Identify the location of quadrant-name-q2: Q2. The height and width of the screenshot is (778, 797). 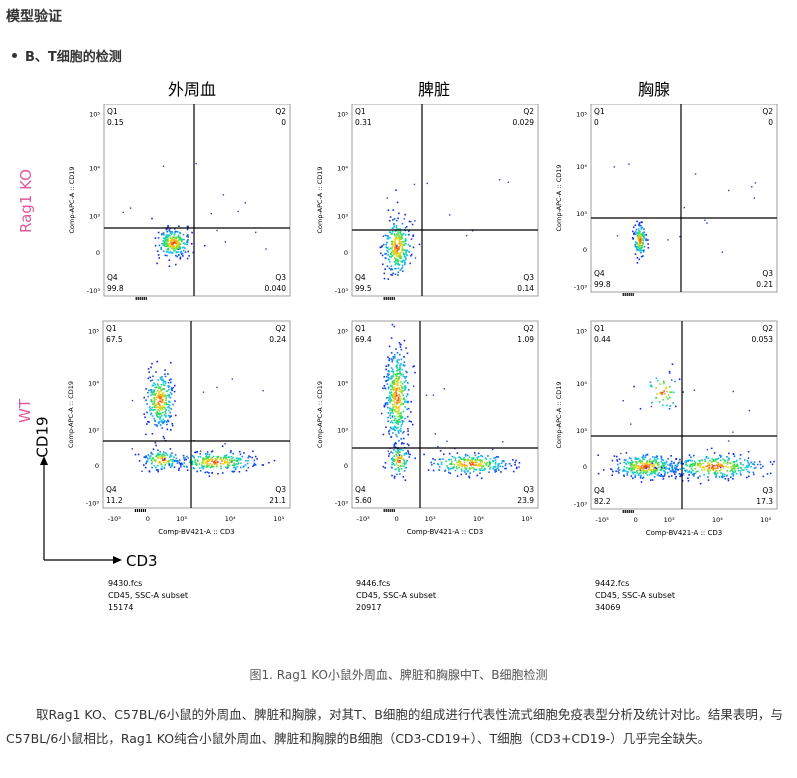
(767, 328).